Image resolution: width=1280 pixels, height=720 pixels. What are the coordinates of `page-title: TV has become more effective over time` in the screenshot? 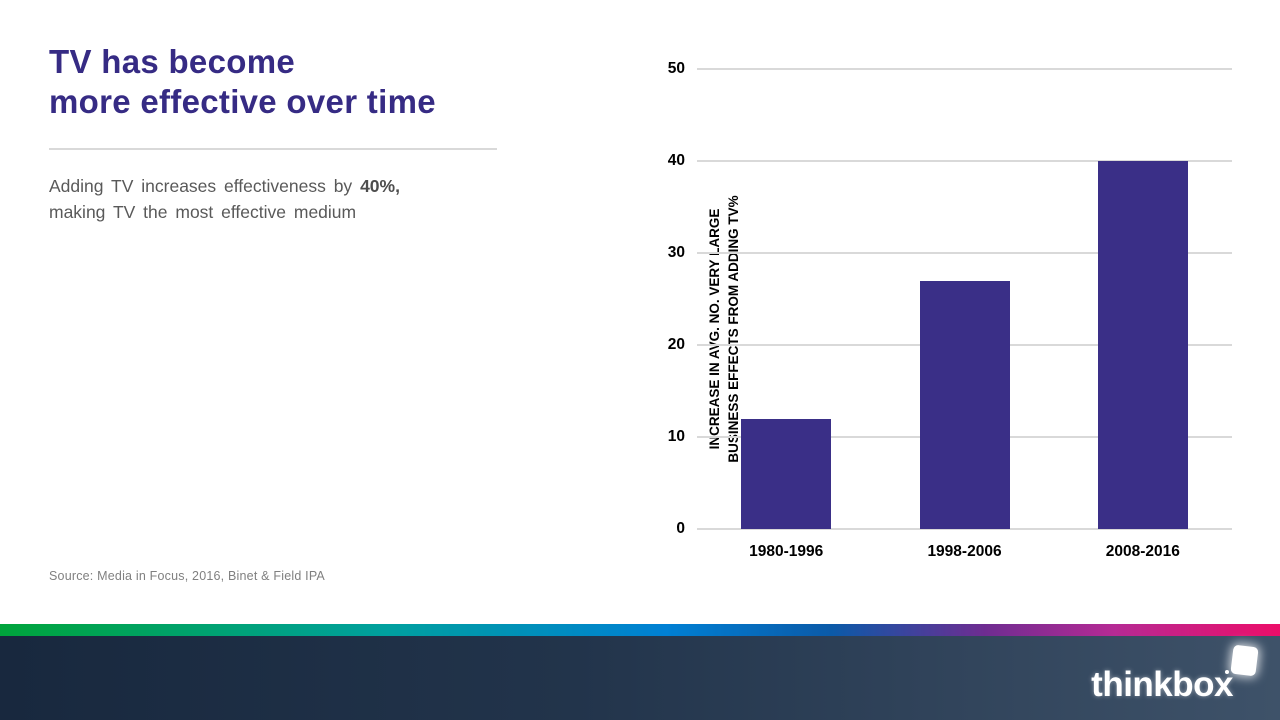 It's located at (242, 82).